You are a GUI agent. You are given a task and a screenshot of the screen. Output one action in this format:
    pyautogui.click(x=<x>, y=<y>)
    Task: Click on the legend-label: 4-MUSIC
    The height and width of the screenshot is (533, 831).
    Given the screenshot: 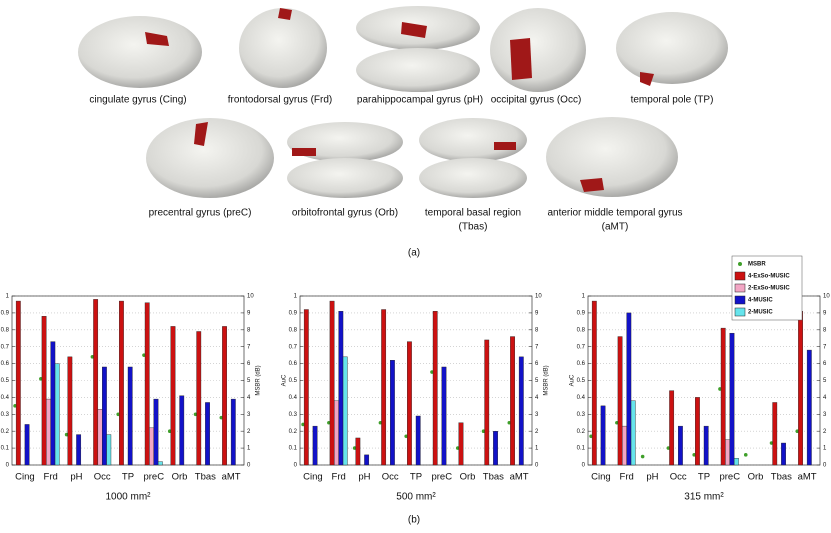 What is the action you would take?
    pyautogui.click(x=760, y=301)
    